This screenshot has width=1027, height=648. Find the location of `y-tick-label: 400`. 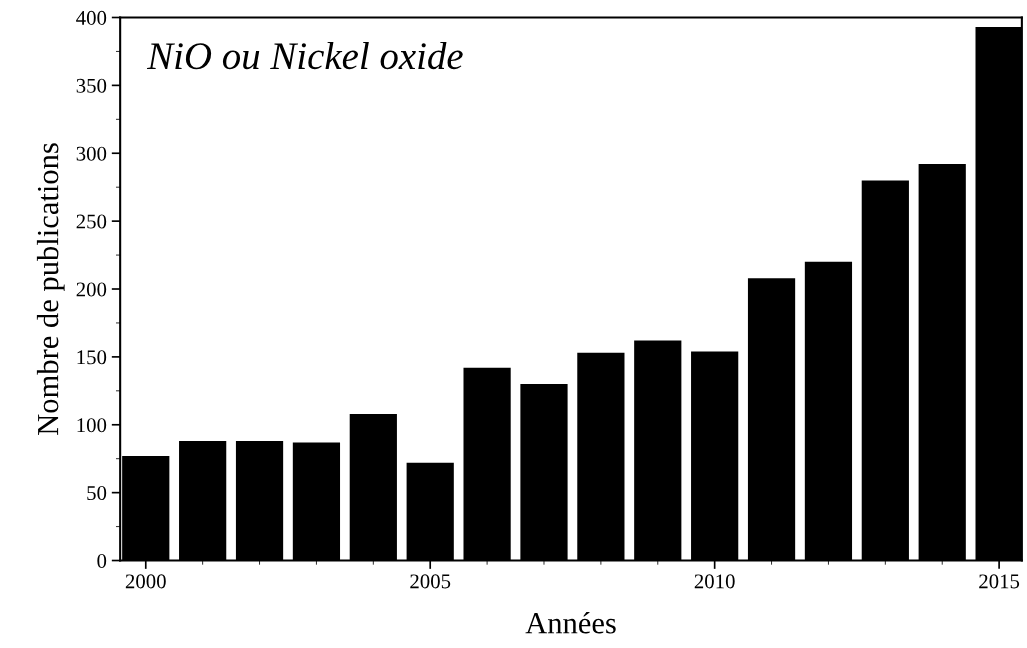

y-tick-label: 400 is located at coordinates (91, 17).